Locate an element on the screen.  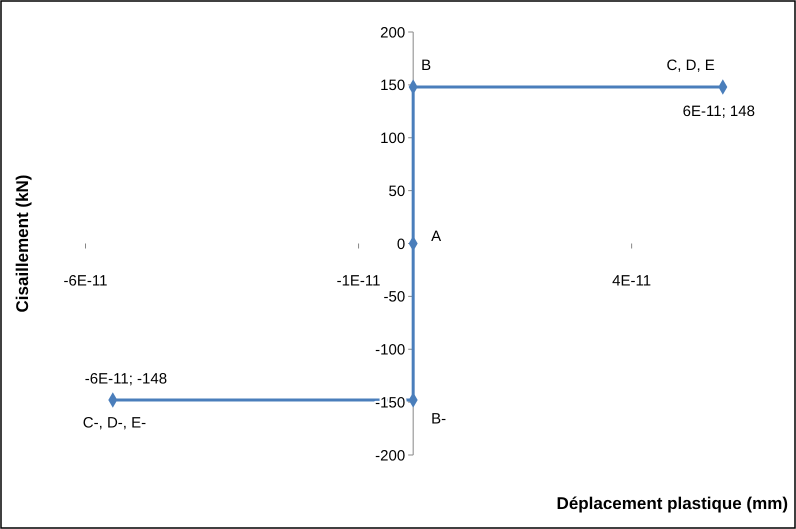
y-tick-label: 100 is located at coordinates (393, 138).